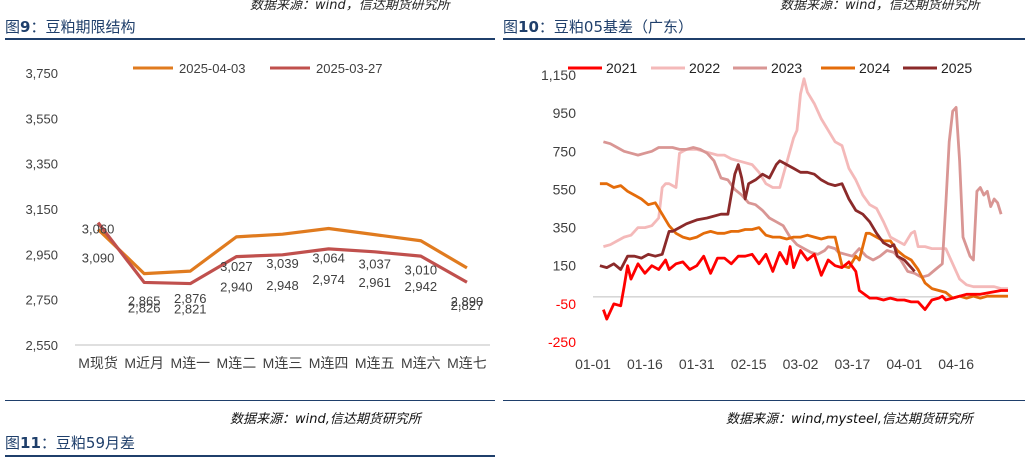  I want to click on data-label: 2,948, so click(282, 285).